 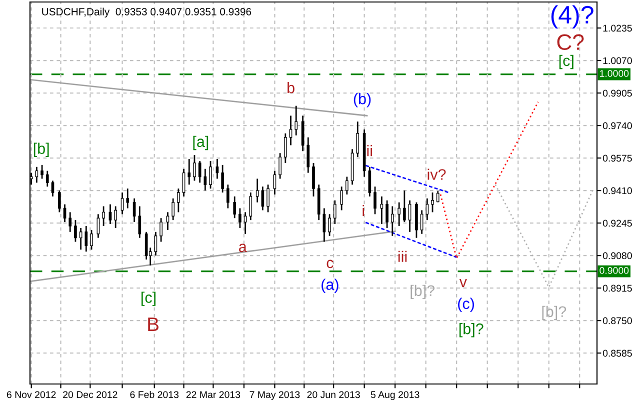 I want to click on annotation: c, so click(x=330, y=264).